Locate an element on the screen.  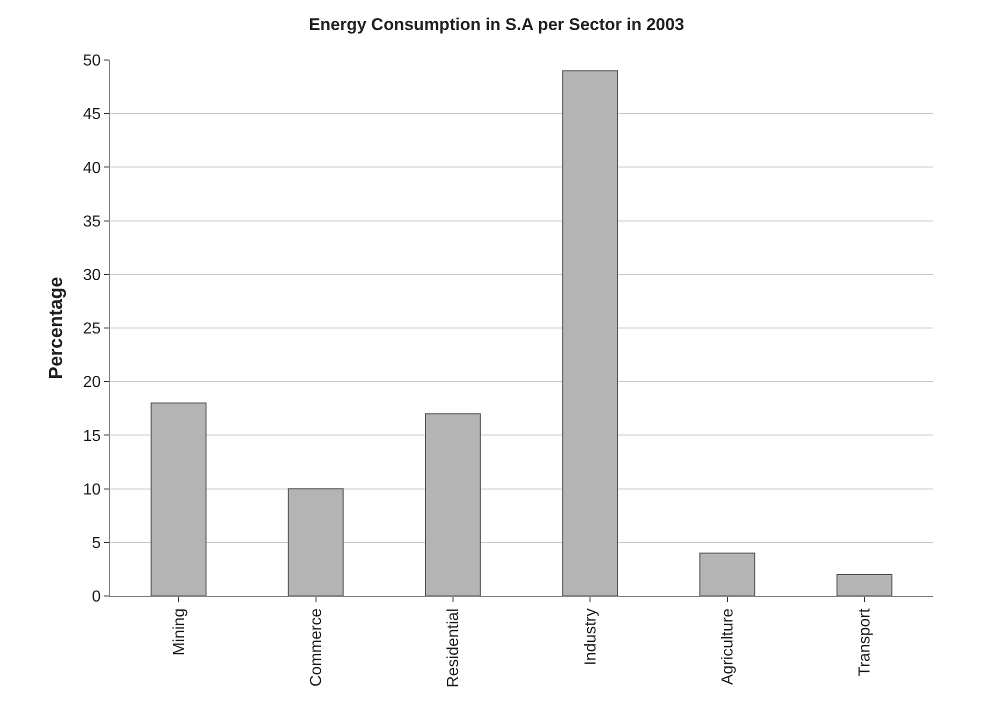
y-tick-label: 50 is located at coordinates (92, 61).